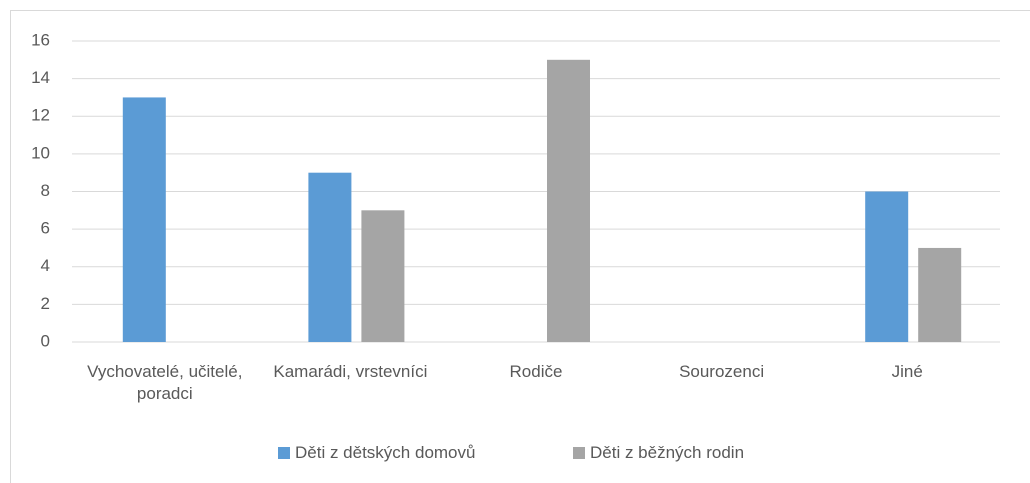 The height and width of the screenshot is (483, 1030). Describe the element at coordinates (40, 152) in the screenshot. I see `y-tick-label: 10` at that location.